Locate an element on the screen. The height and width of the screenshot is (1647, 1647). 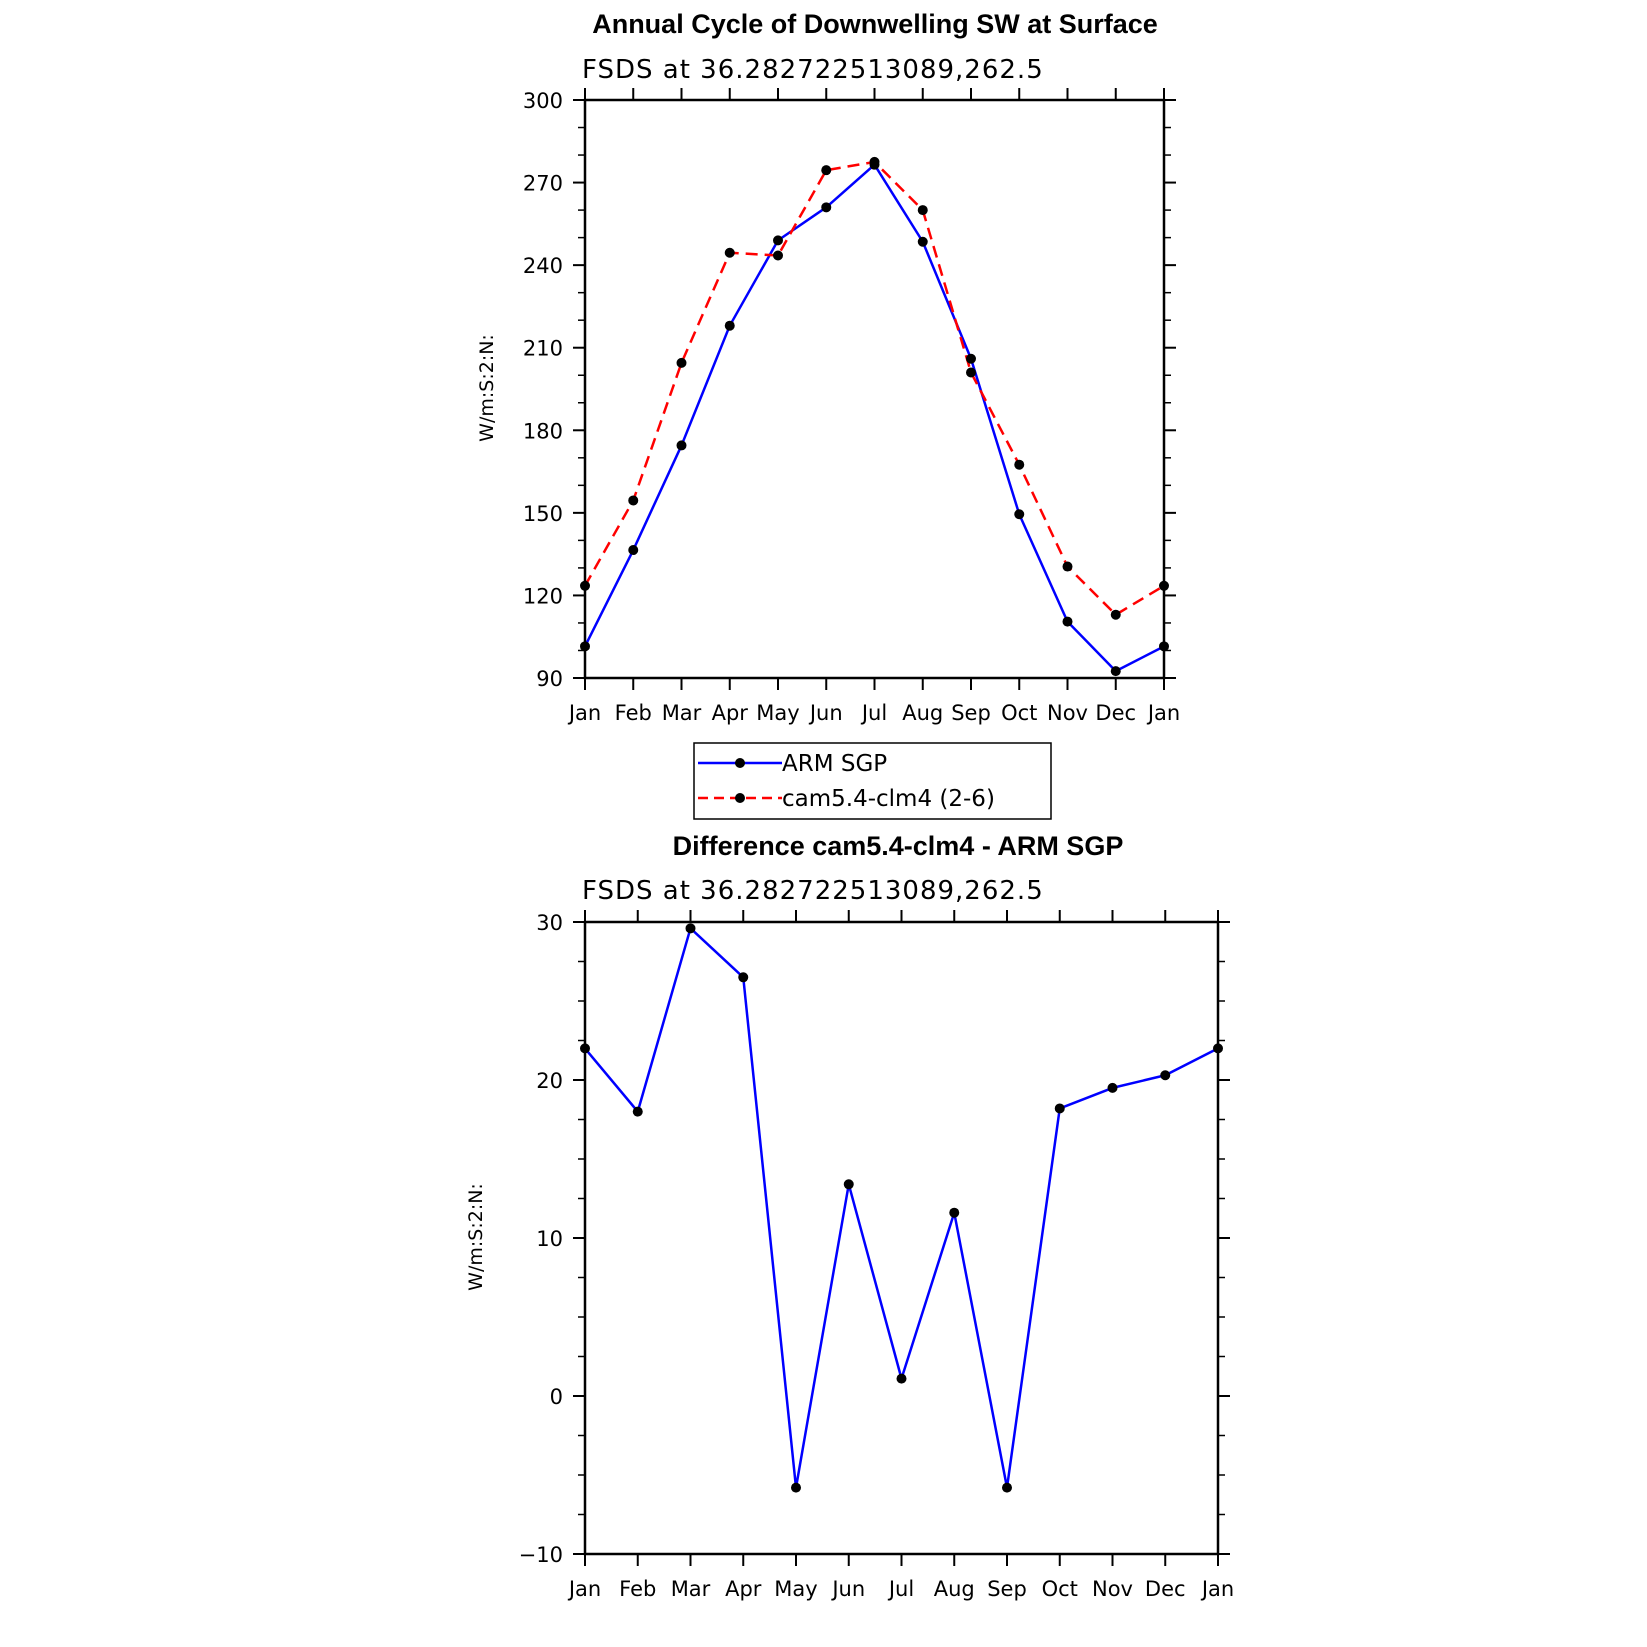
legend-box is located at coordinates (872, 781).